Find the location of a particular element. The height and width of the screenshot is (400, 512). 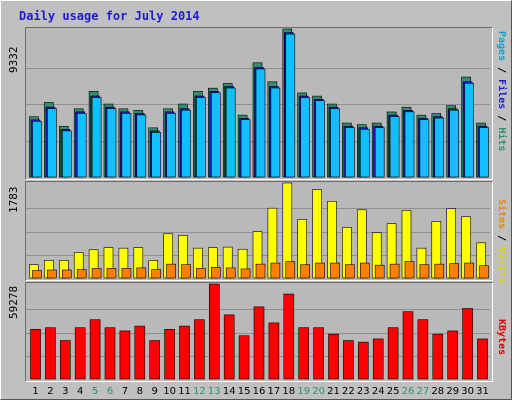

x-tick-label-day-9: 9 is located at coordinates (155, 391).